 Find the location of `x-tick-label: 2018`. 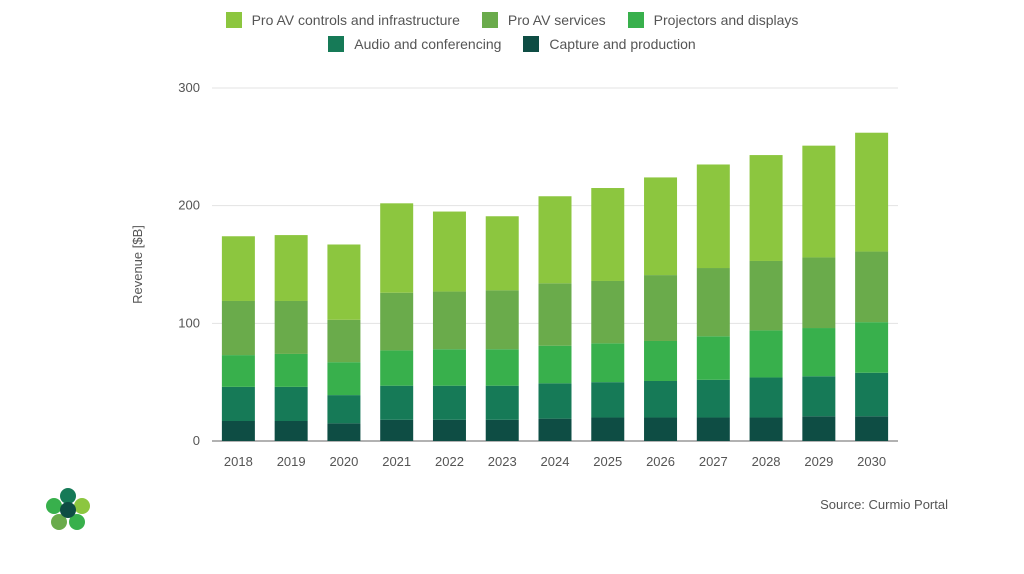

x-tick-label: 2018 is located at coordinates (238, 461).